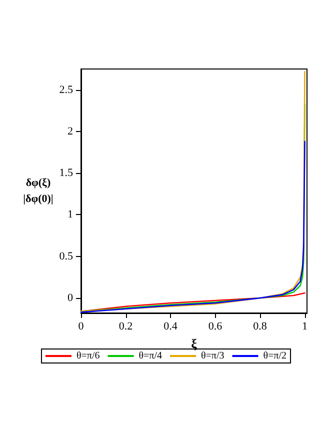 The image size is (332, 430). I want to click on y-axis-title: δφ(ξ) |δφ(0)|, so click(38, 191).